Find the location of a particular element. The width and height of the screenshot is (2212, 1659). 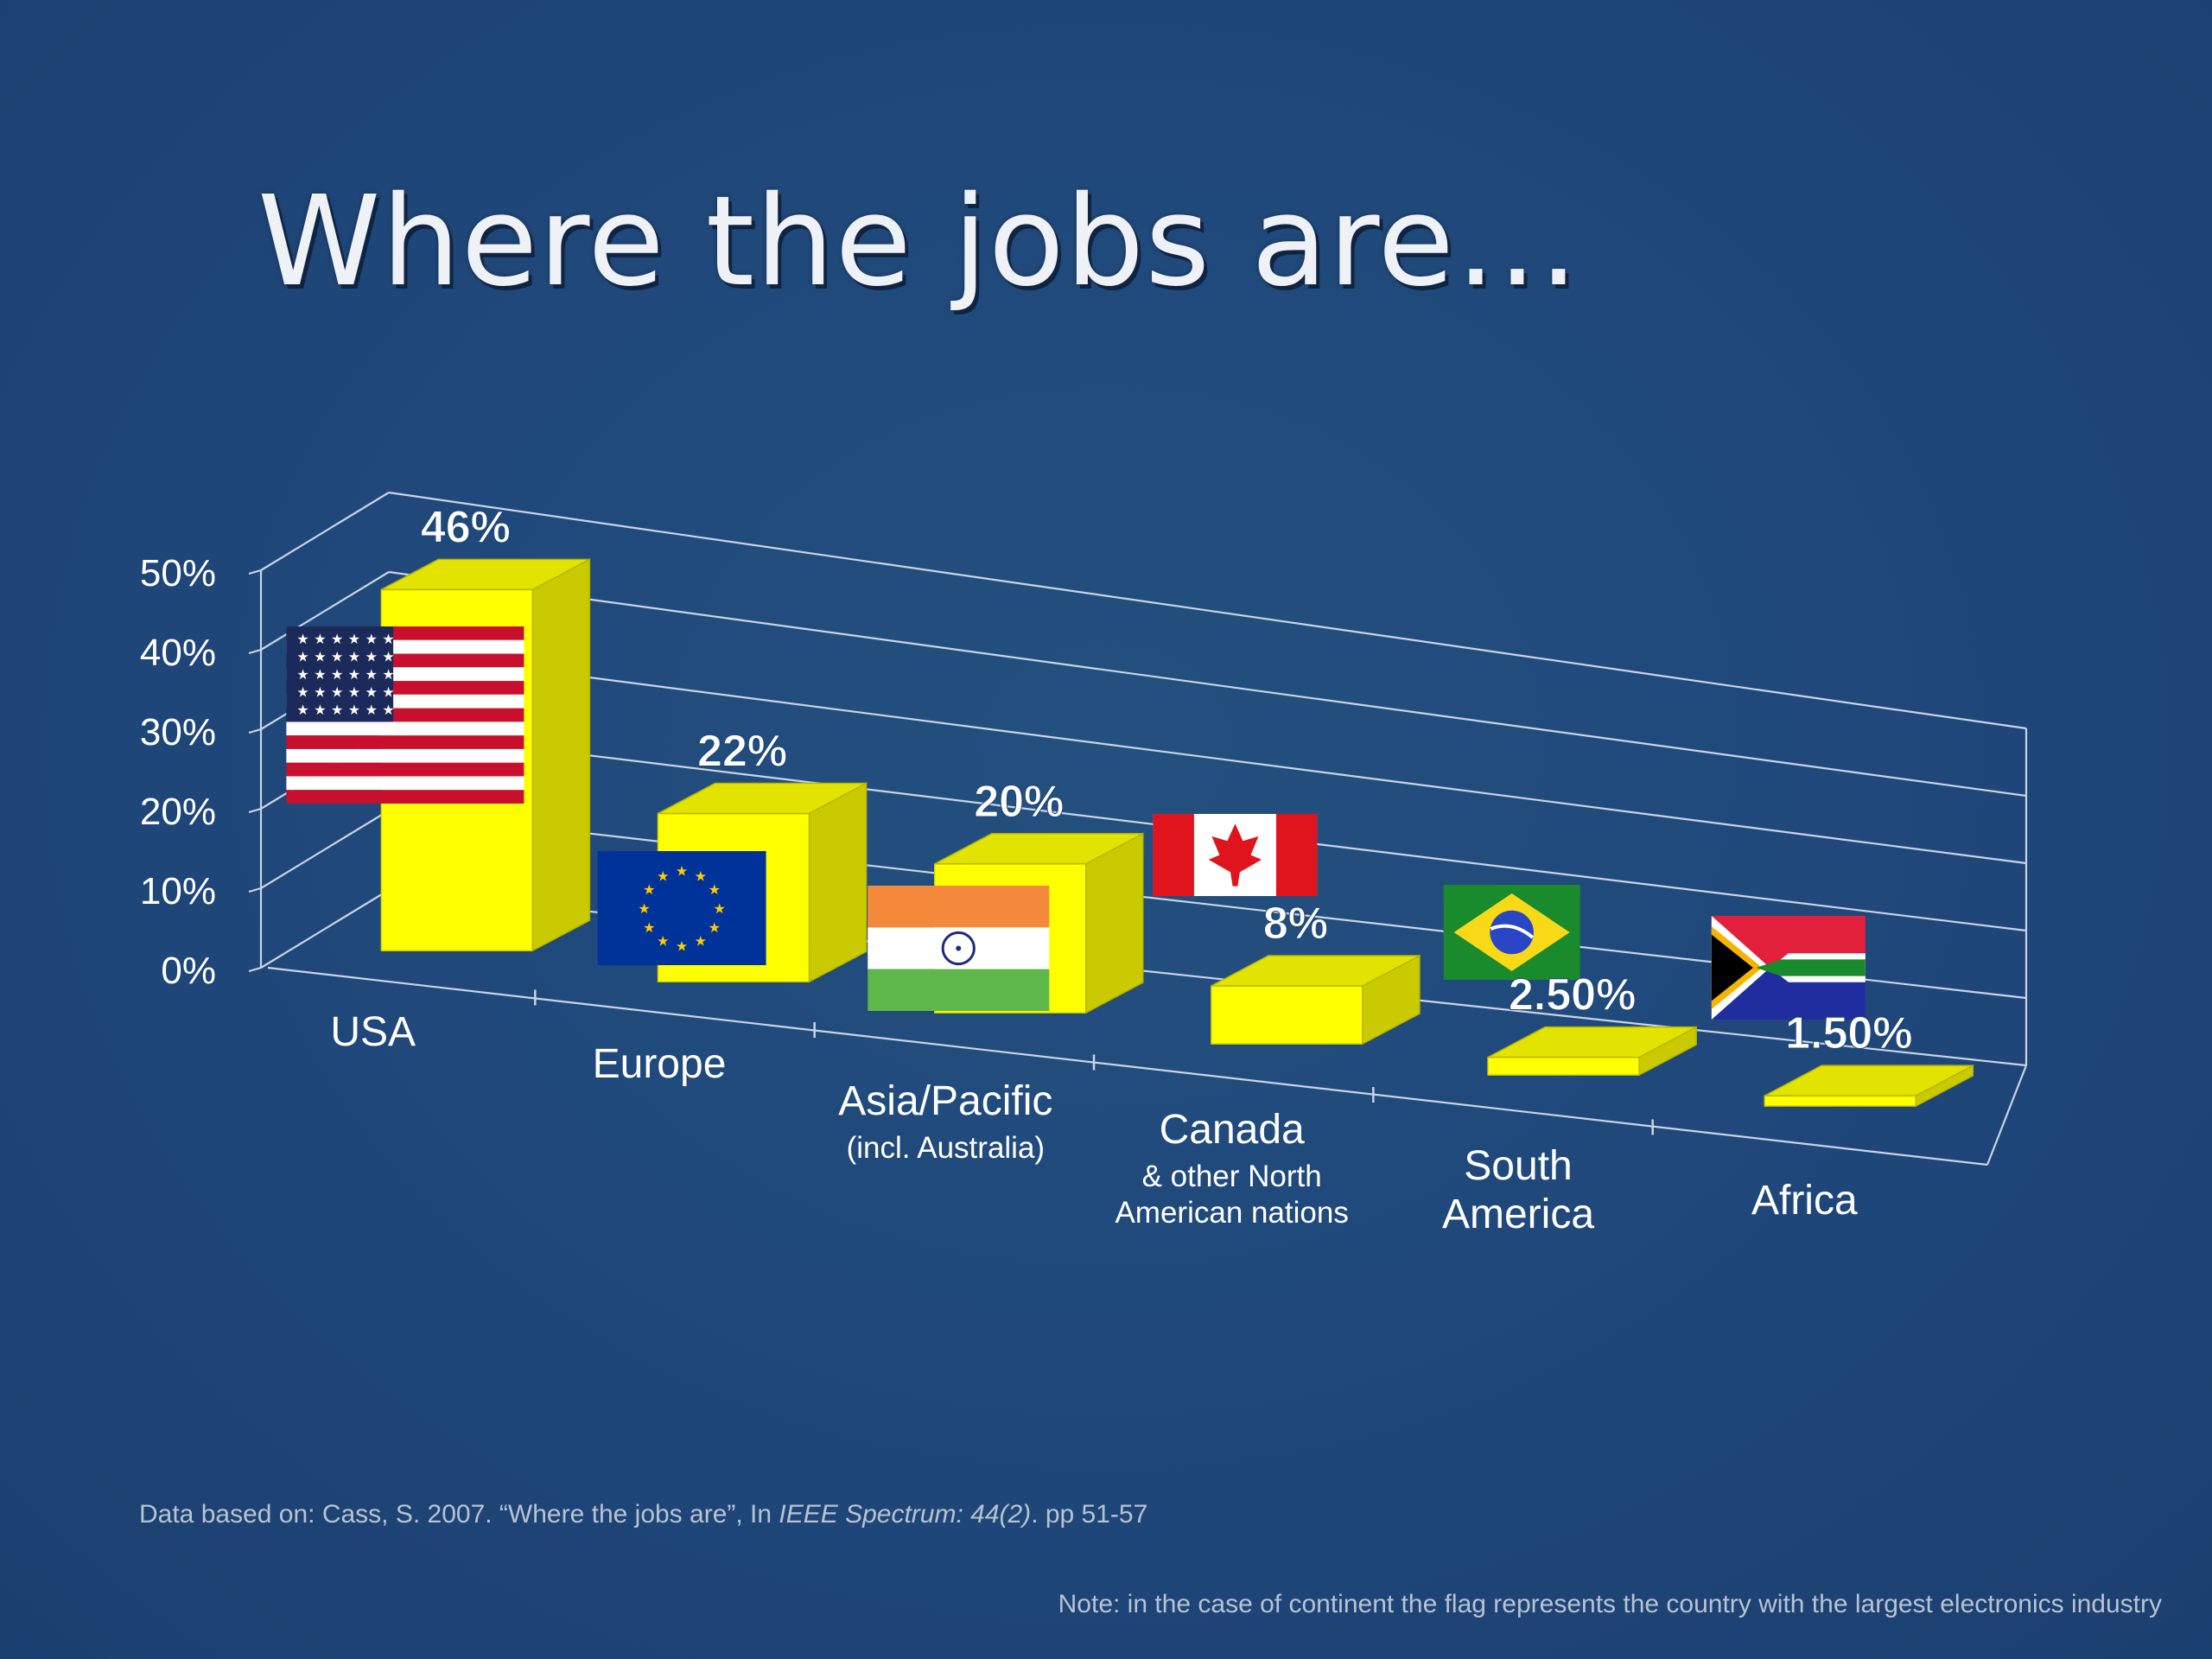

category-sublabel: (incl. Australia) is located at coordinates (946, 1148).